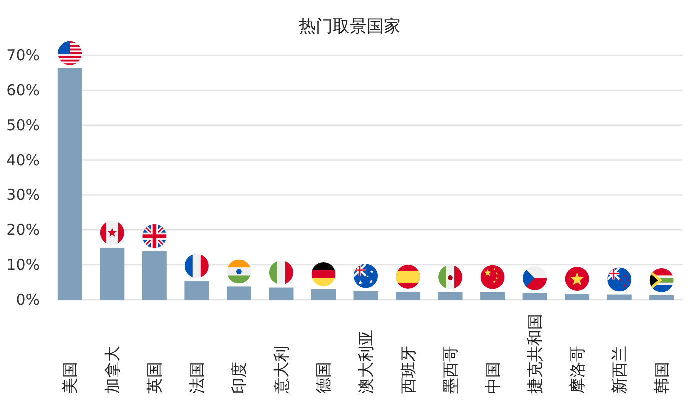 This screenshot has width=700, height=406. What do you see at coordinates (23, 90) in the screenshot?
I see `y-tick-label: 60%` at bounding box center [23, 90].